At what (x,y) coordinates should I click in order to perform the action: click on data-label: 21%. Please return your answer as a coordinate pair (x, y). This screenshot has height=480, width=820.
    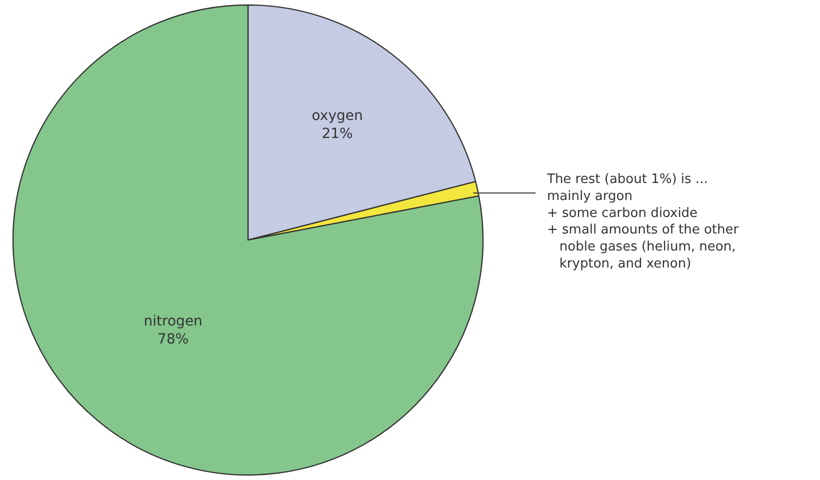
    Looking at the image, I should click on (337, 134).